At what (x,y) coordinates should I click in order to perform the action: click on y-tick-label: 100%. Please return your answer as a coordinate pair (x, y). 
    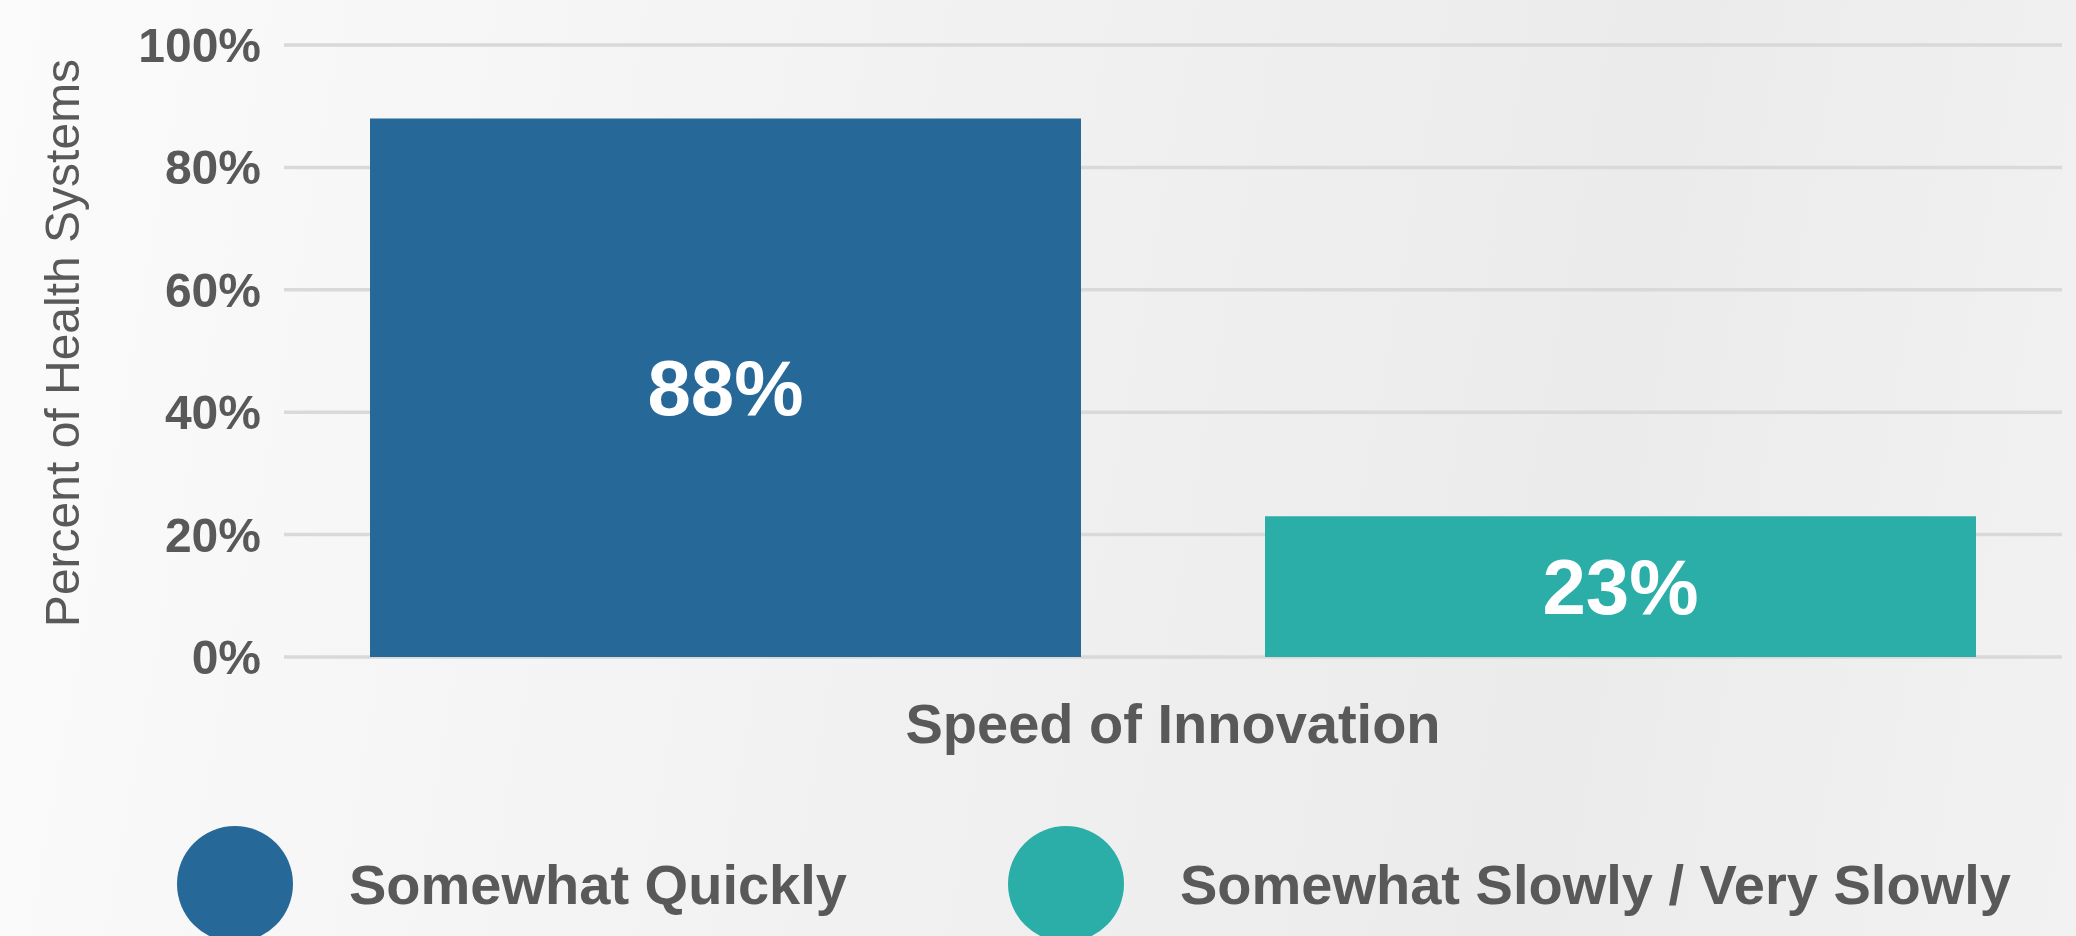
    Looking at the image, I should click on (199, 46).